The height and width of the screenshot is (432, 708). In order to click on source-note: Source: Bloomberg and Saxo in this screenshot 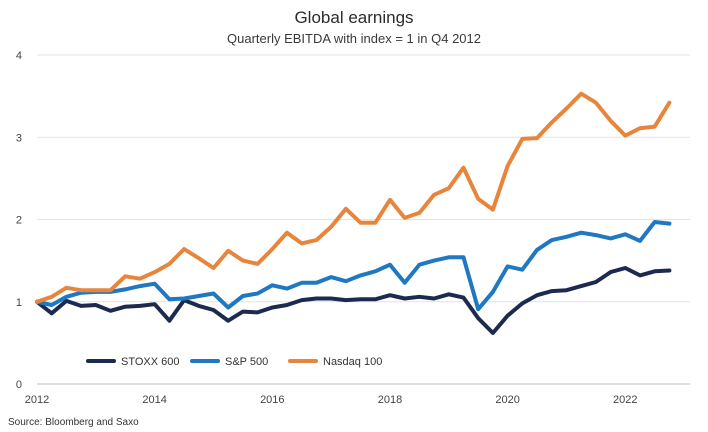, I will do `click(73, 422)`.